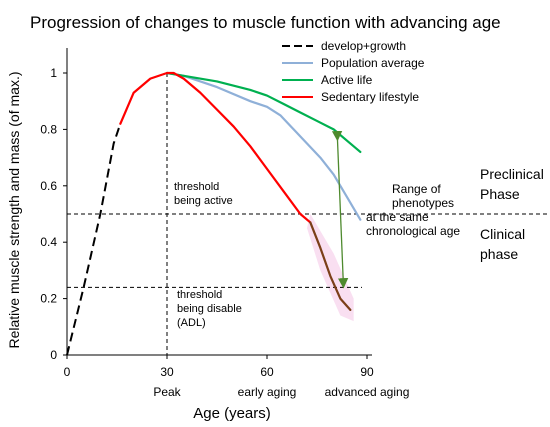 The width and height of the screenshot is (550, 427). What do you see at coordinates (48, 242) in the screenshot?
I see `y-tick-label: 0.4` at bounding box center [48, 242].